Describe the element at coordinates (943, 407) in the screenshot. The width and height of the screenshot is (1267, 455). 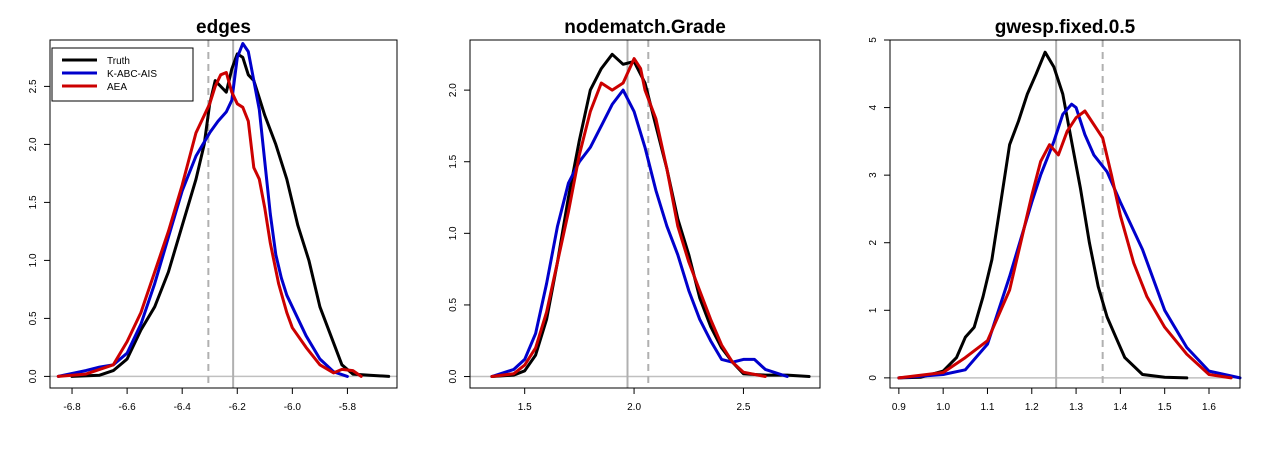
I see `x-tick-label: 1.0` at that location.